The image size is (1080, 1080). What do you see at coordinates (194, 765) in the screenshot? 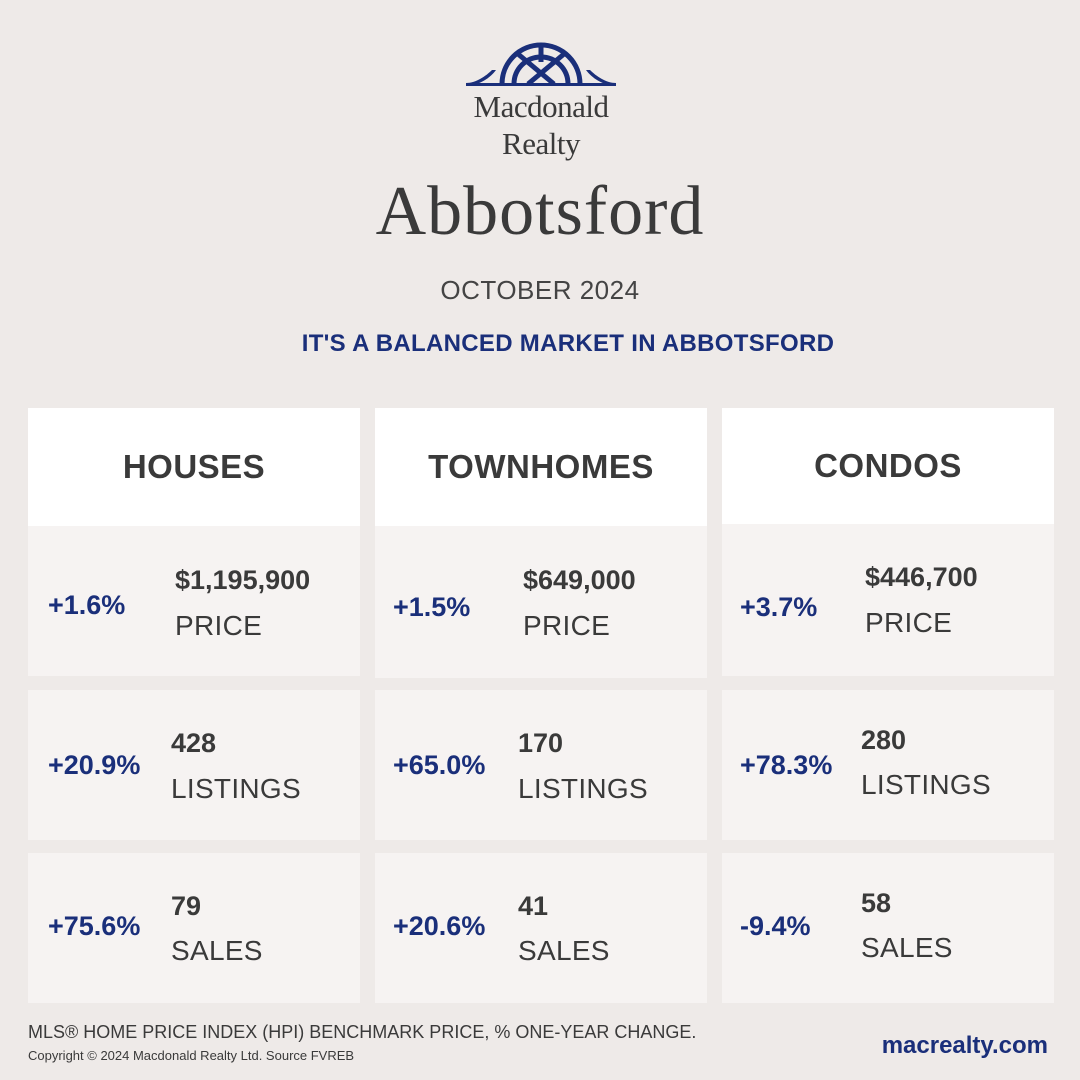
I see `stat-card-houses-listings: +20.9% 428 LISTINGS` at bounding box center [194, 765].